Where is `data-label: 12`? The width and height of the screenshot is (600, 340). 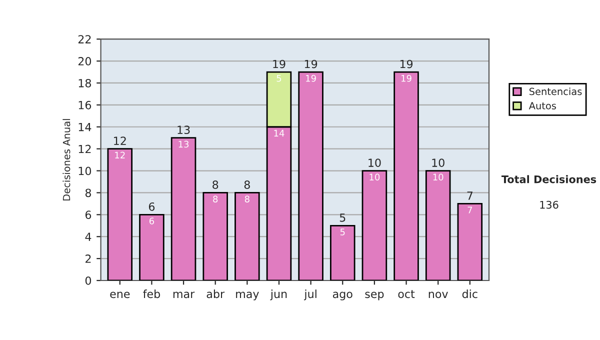
data-label: 12 is located at coordinates (120, 155).